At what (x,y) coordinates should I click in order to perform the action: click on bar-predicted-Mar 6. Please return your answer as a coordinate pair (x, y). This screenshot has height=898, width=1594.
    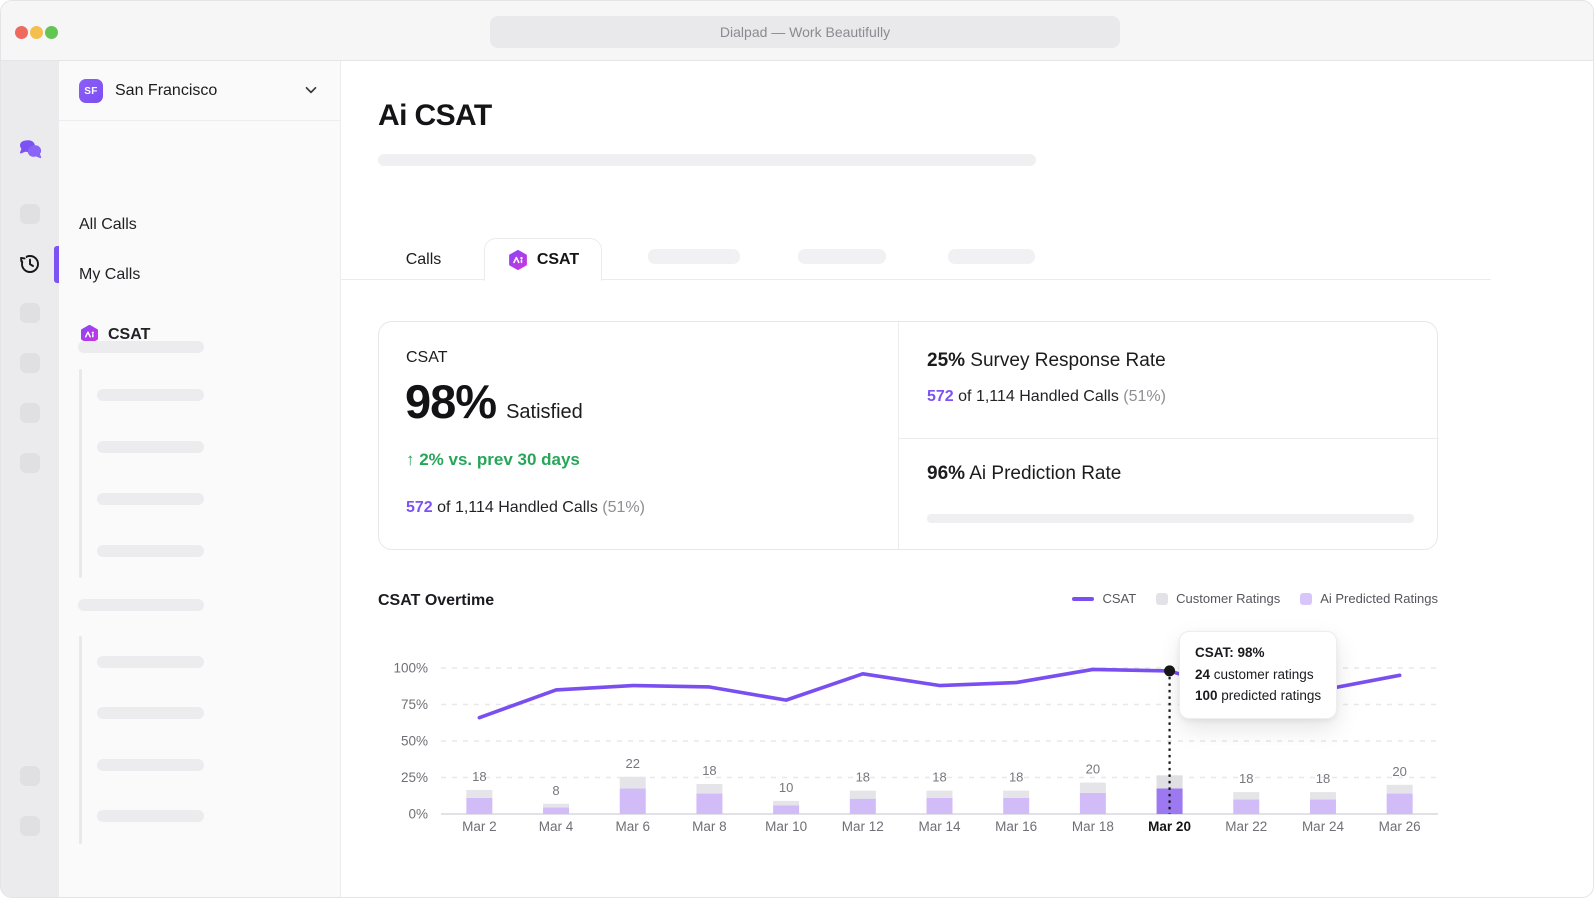
    Looking at the image, I should click on (632, 801).